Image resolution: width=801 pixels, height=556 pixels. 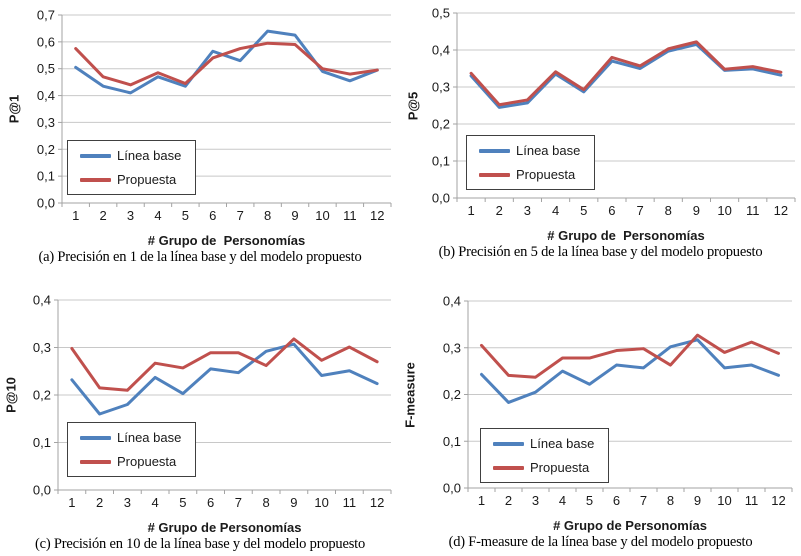 What do you see at coordinates (410, 394) in the screenshot?
I see `y-axis-title: F-measure` at bounding box center [410, 394].